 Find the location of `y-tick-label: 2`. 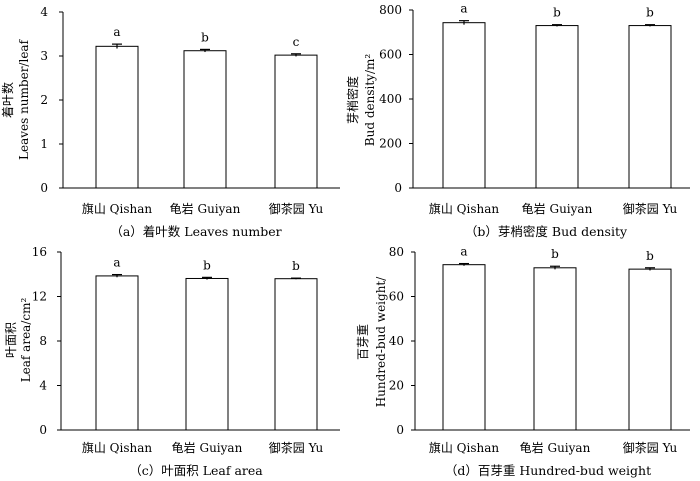

y-tick-label: 2 is located at coordinates (44, 100).